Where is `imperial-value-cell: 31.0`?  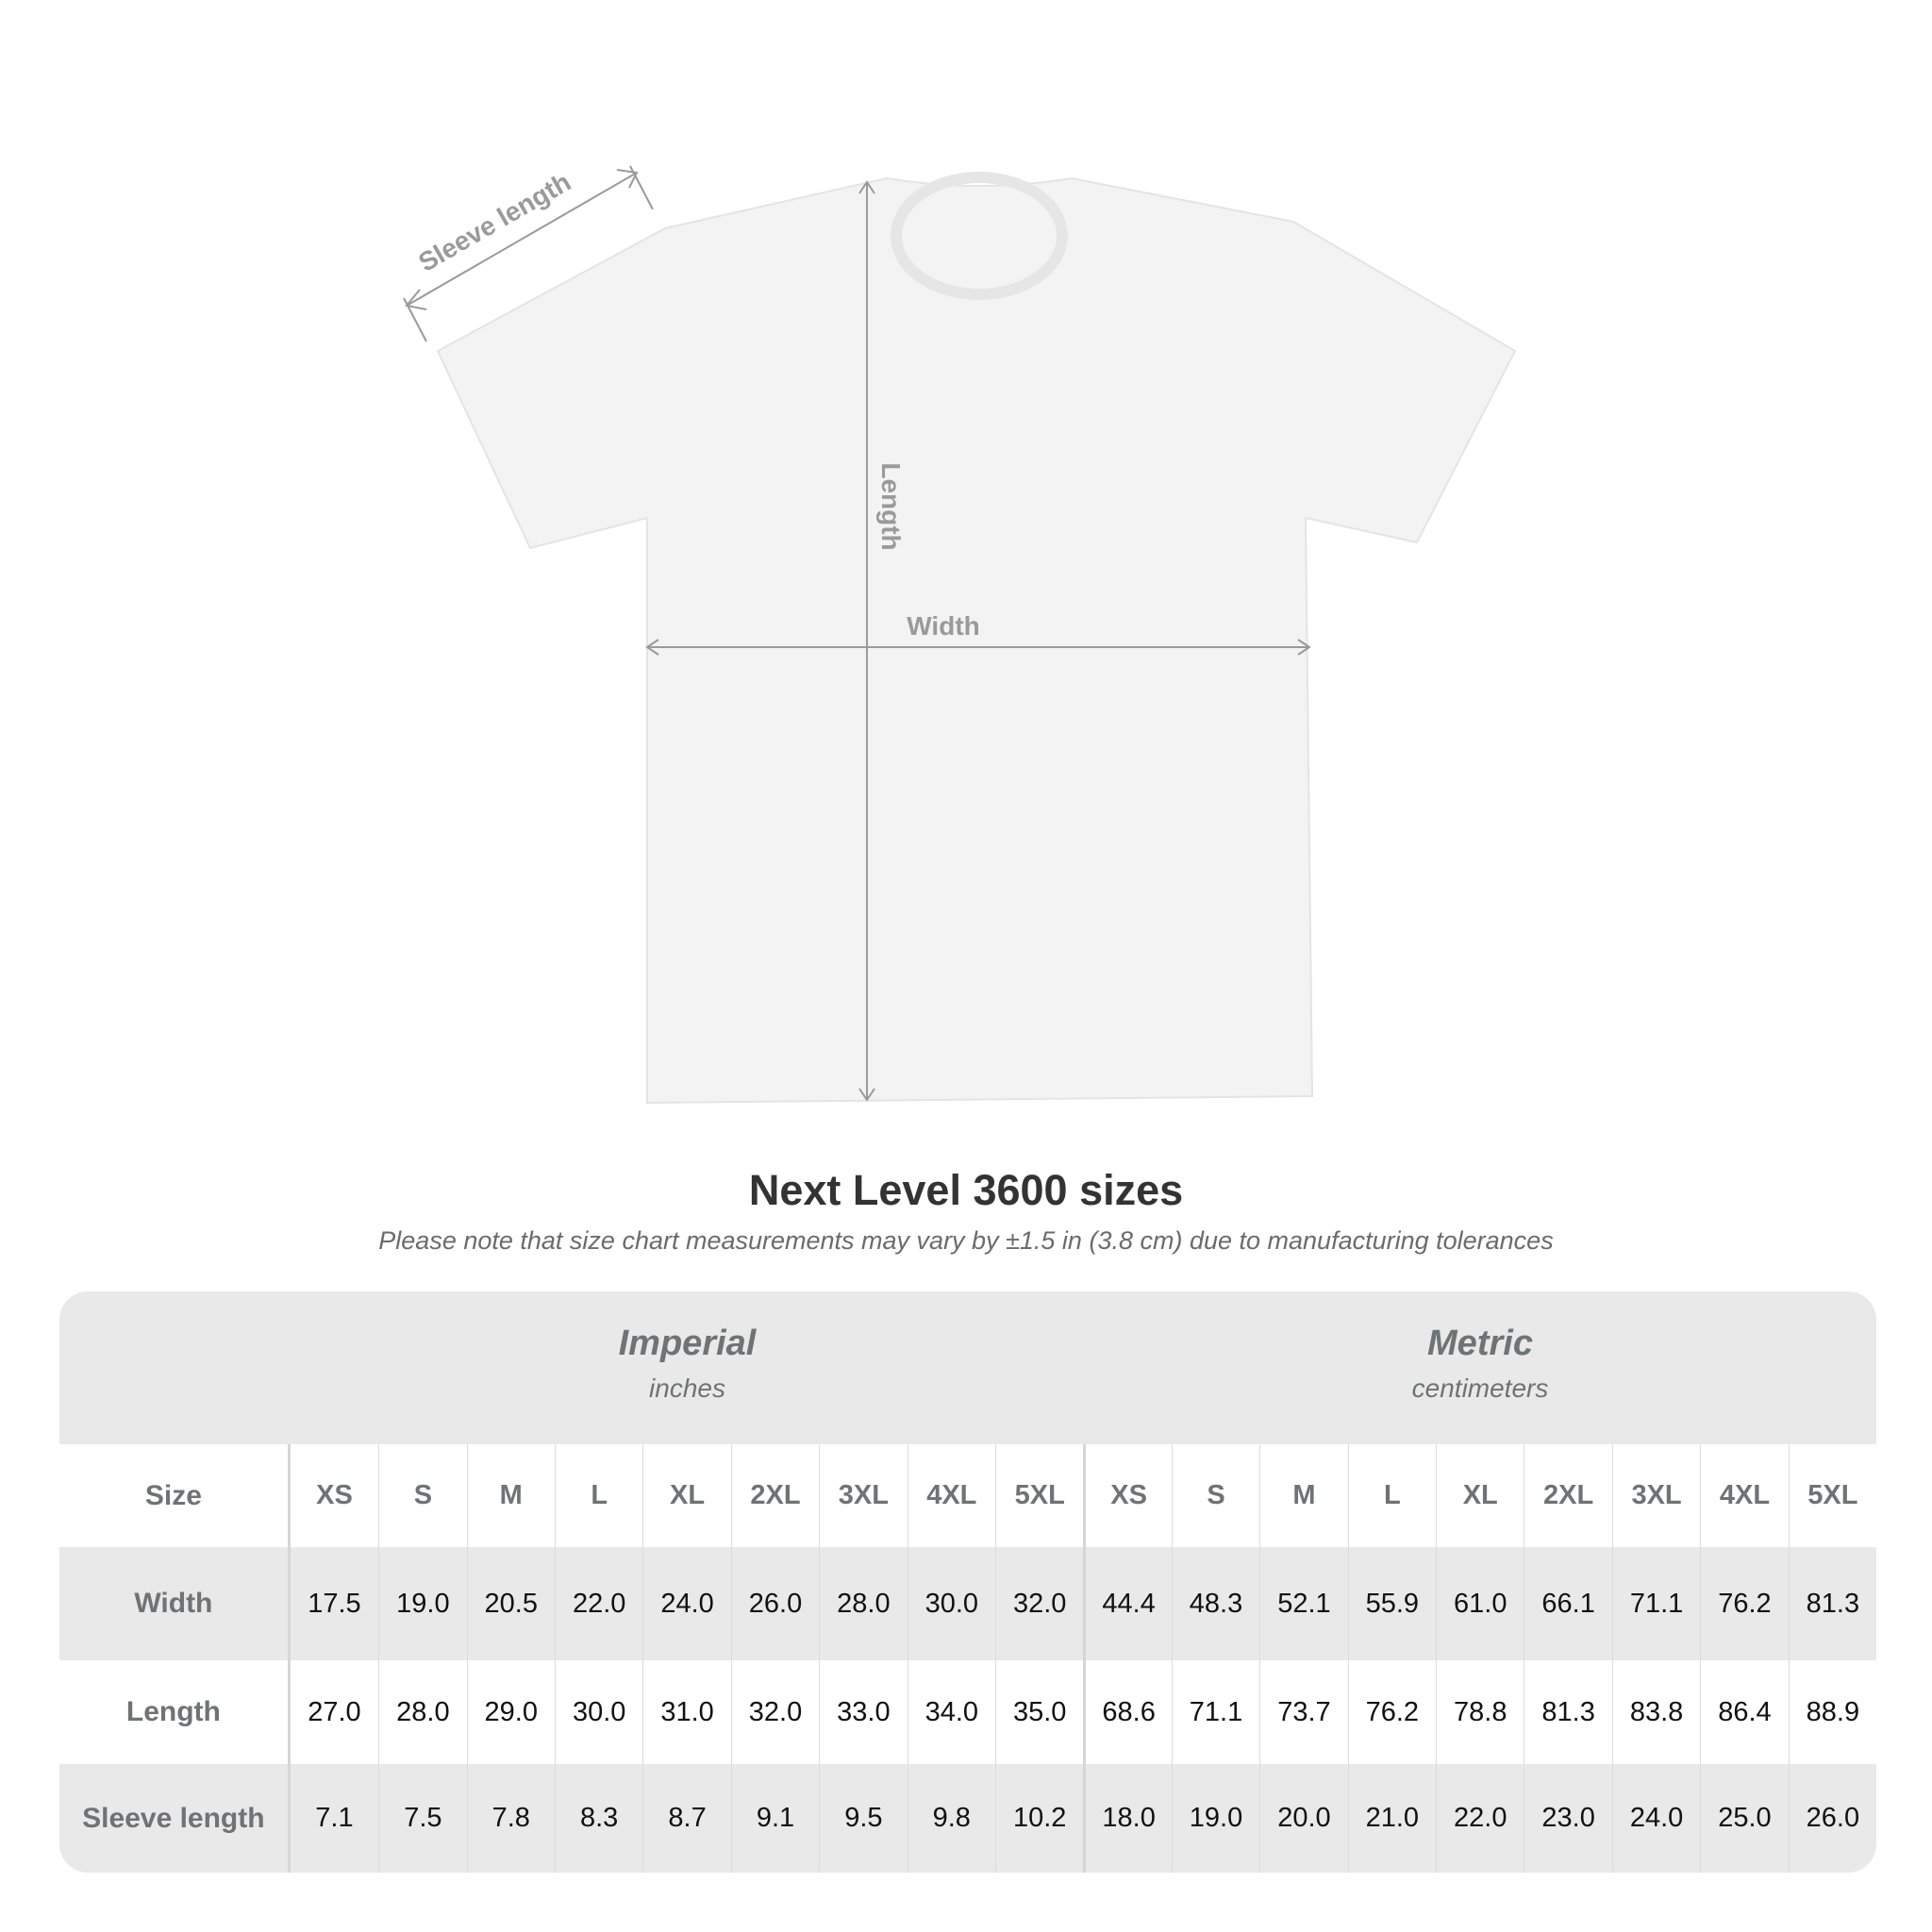 imperial-value-cell: 31.0 is located at coordinates (686, 1712).